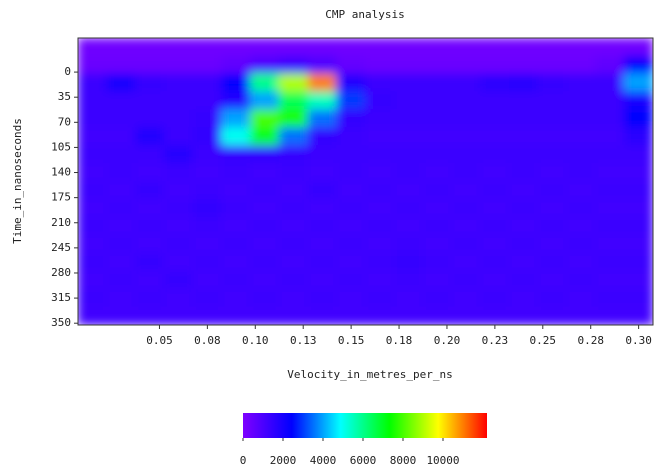 The height and width of the screenshot is (476, 660). I want to click on x-tick-label: 0.23, so click(495, 340).